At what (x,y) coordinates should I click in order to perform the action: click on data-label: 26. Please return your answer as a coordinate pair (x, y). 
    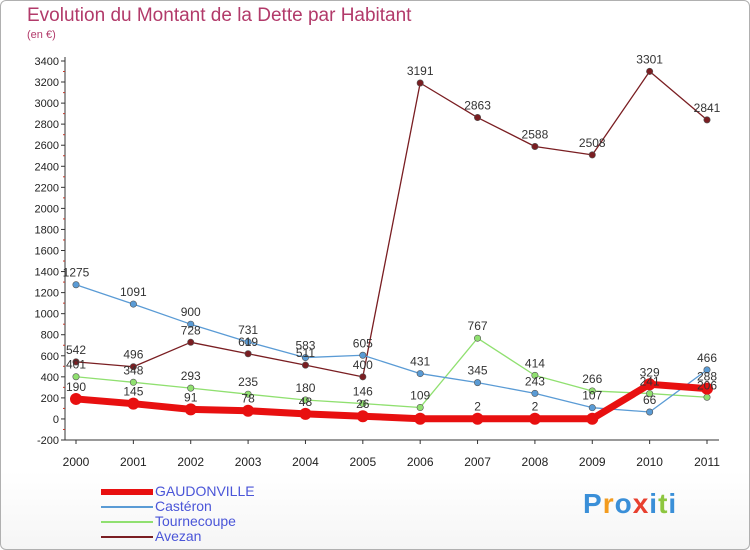
    Looking at the image, I should click on (363, 404).